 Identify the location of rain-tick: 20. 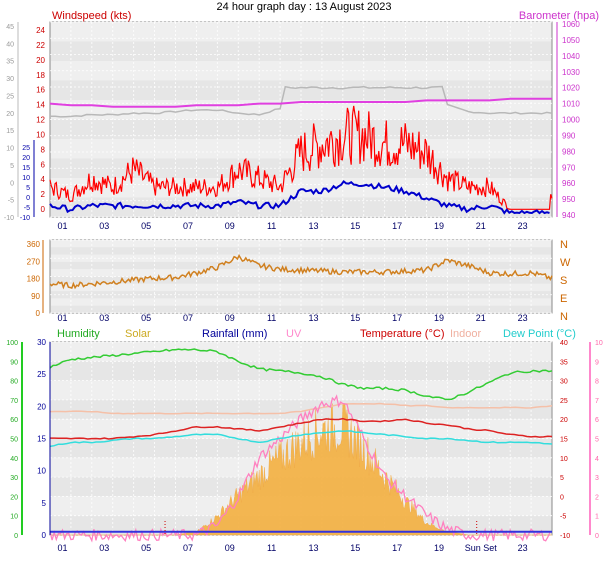
(41, 406).